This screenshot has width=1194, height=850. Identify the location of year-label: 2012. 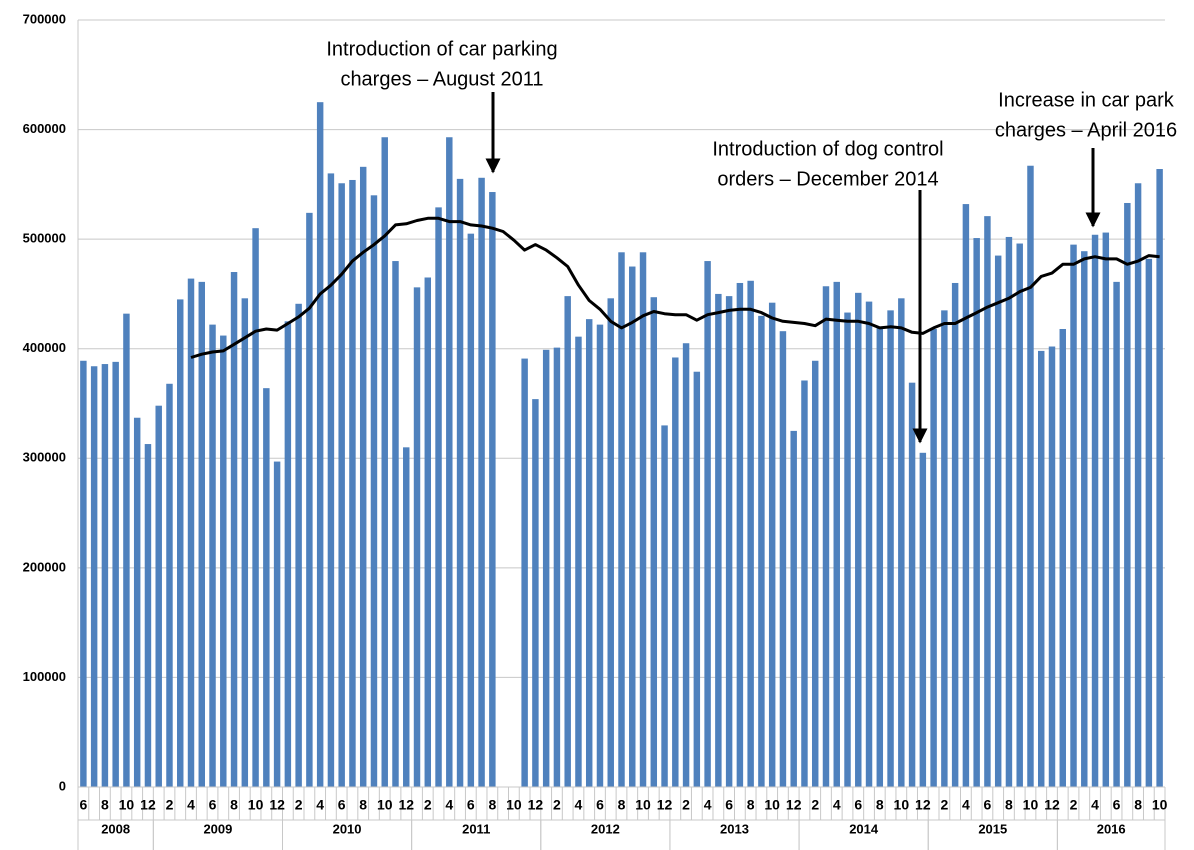
(605, 828).